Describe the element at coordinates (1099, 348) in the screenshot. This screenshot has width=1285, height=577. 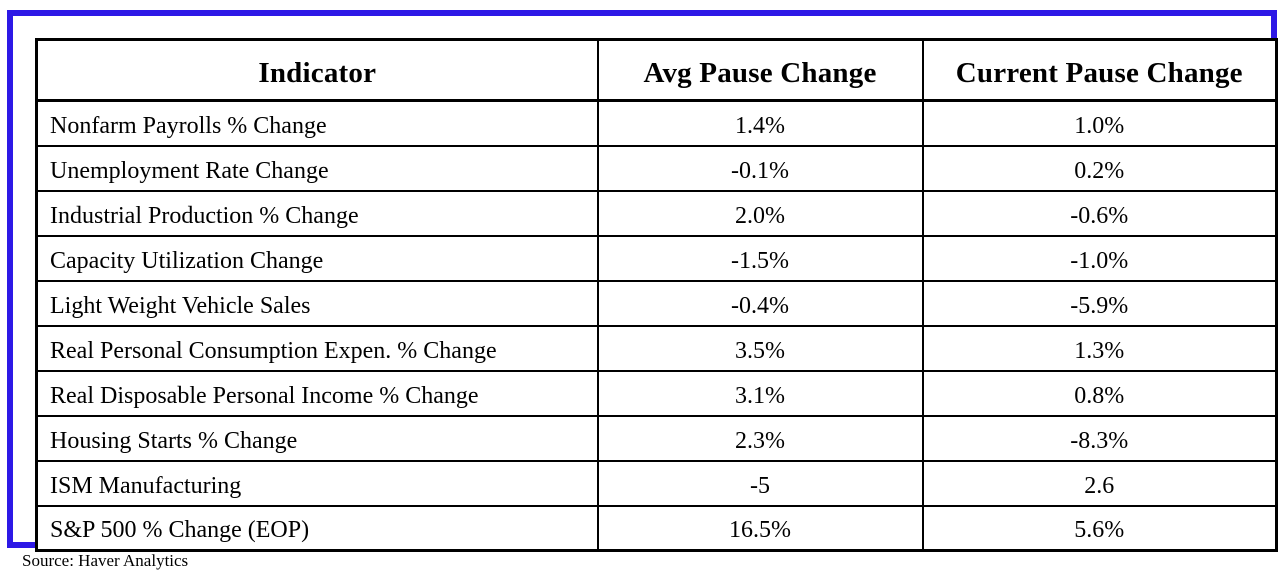
I see `current-pause-cell: 1.3%` at that location.